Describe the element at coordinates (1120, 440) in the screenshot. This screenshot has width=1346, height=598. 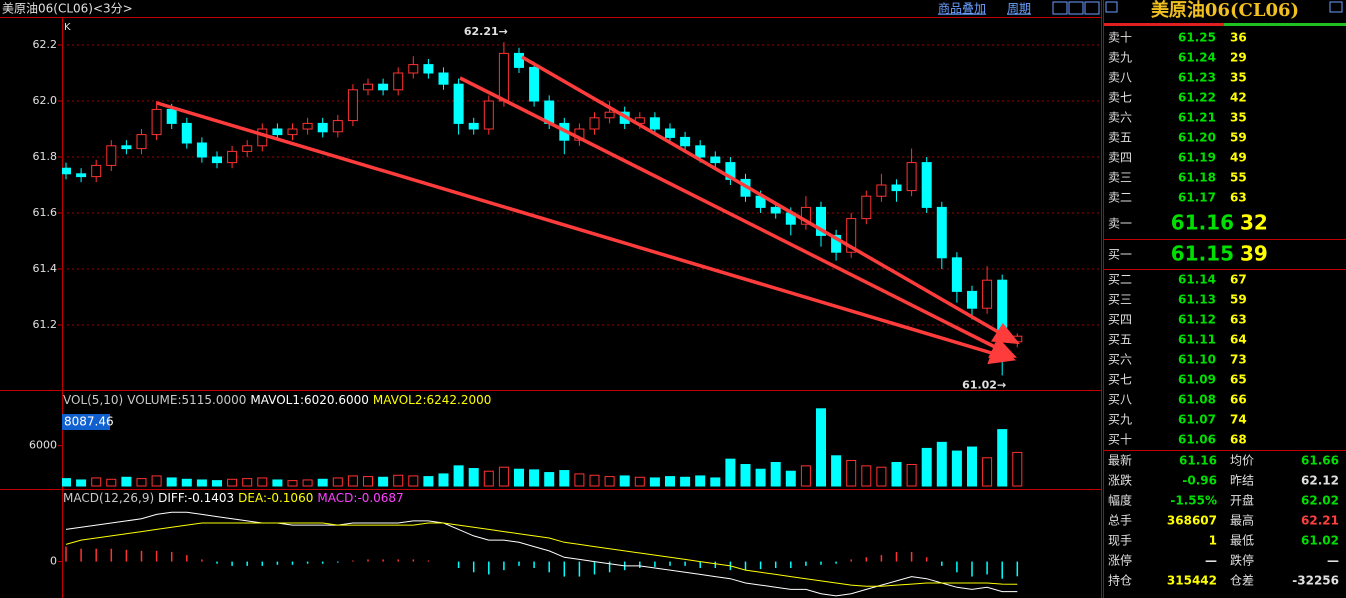
I see `book-label: 买十` at that location.